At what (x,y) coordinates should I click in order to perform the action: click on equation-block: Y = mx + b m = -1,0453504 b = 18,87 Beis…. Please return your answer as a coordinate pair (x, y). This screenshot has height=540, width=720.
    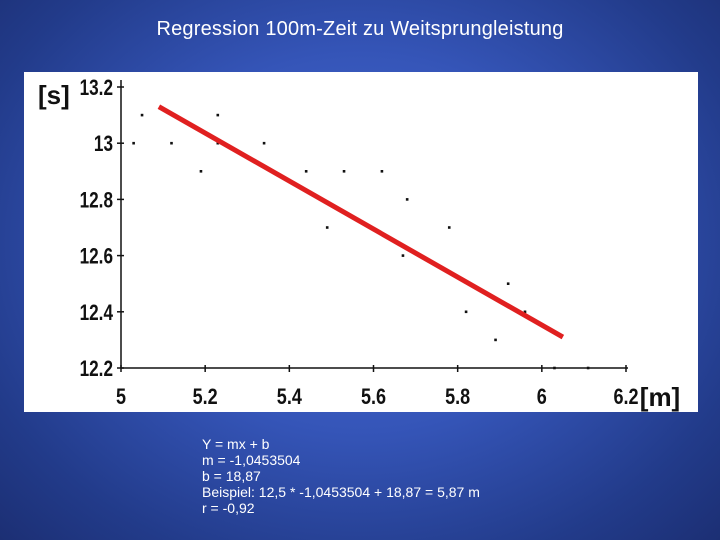
    Looking at the image, I should click on (341, 476).